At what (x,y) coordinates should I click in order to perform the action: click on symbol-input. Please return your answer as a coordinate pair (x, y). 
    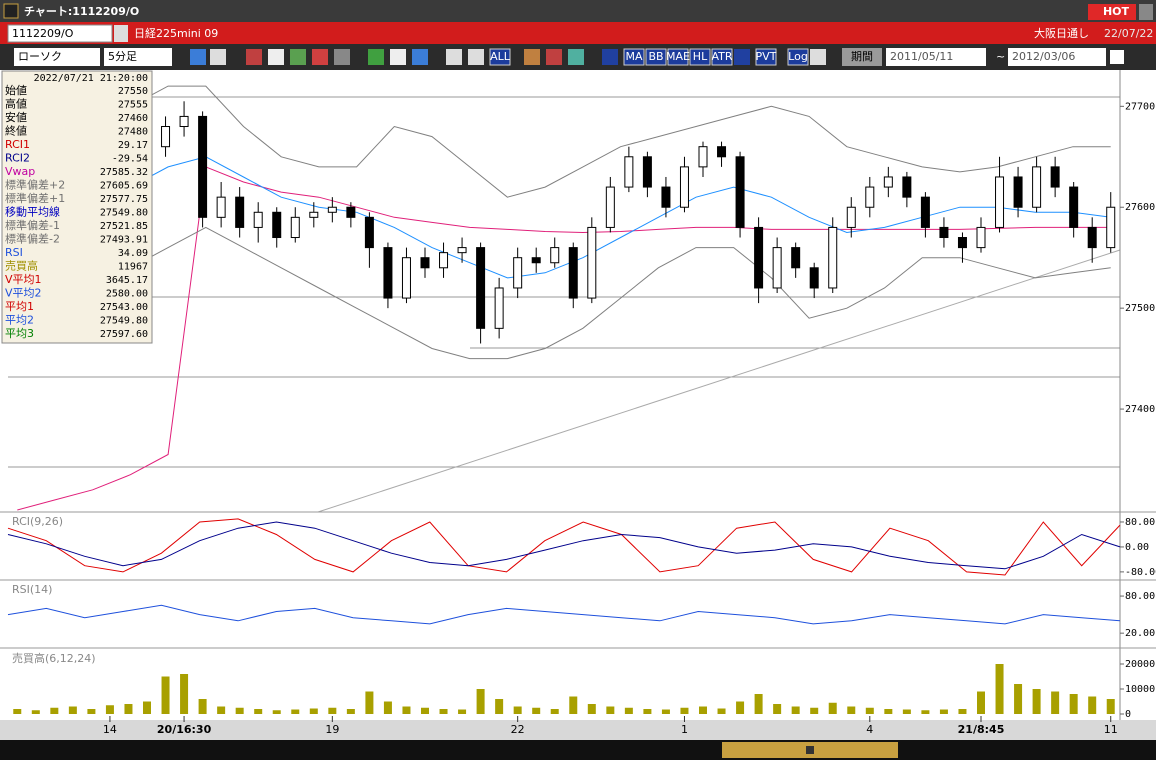
    Looking at the image, I should click on (60, 33).